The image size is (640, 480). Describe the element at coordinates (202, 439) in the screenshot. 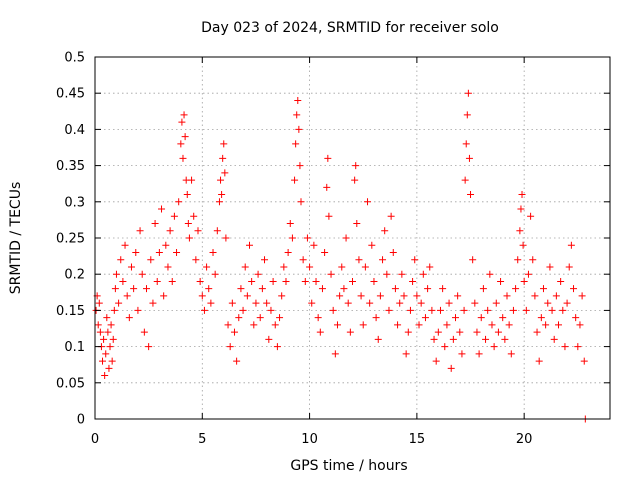

I see `x-tick-label: 5` at that location.